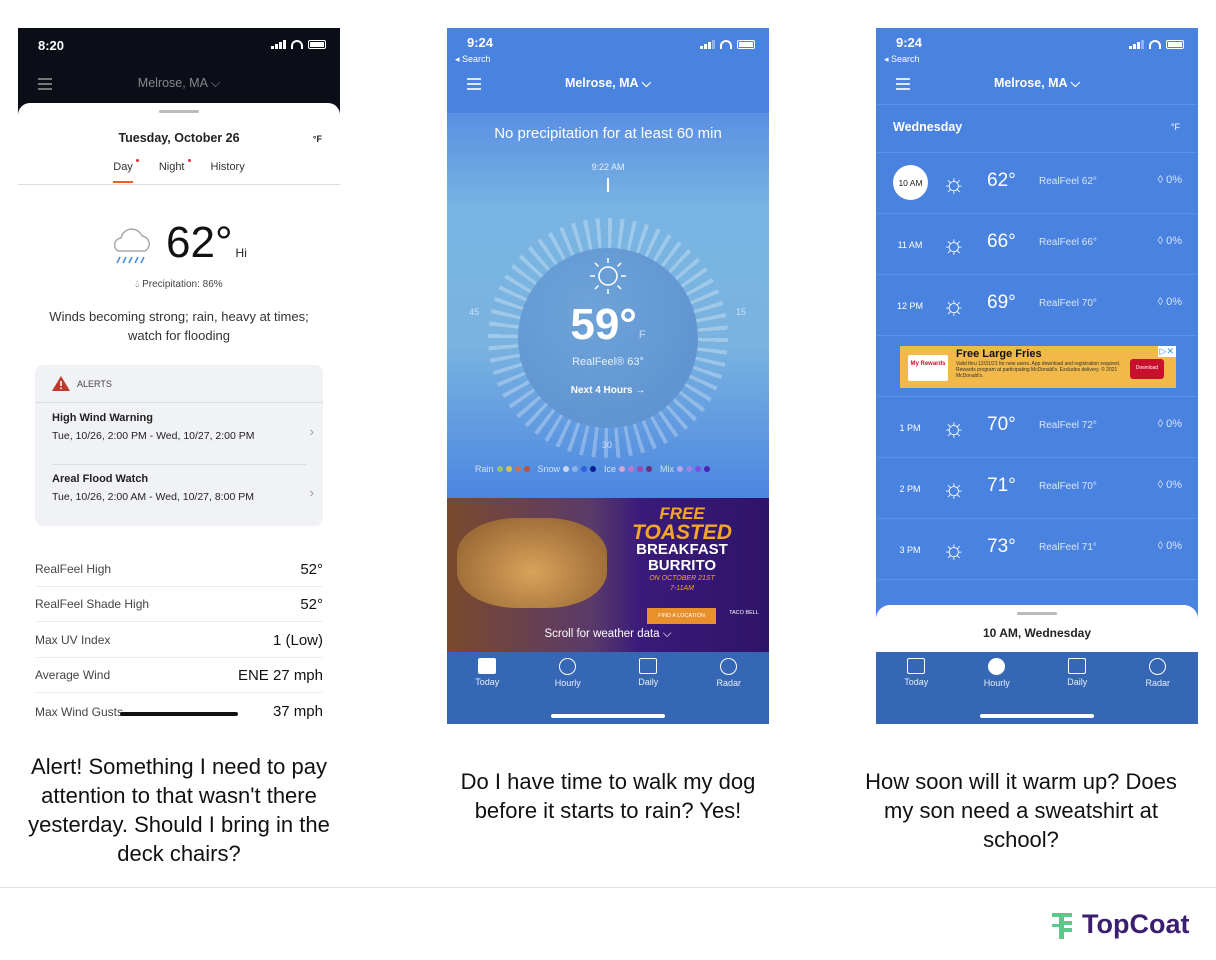 The image size is (1216, 960). Describe the element at coordinates (227, 167) in the screenshot. I see `tab-history: History` at that location.